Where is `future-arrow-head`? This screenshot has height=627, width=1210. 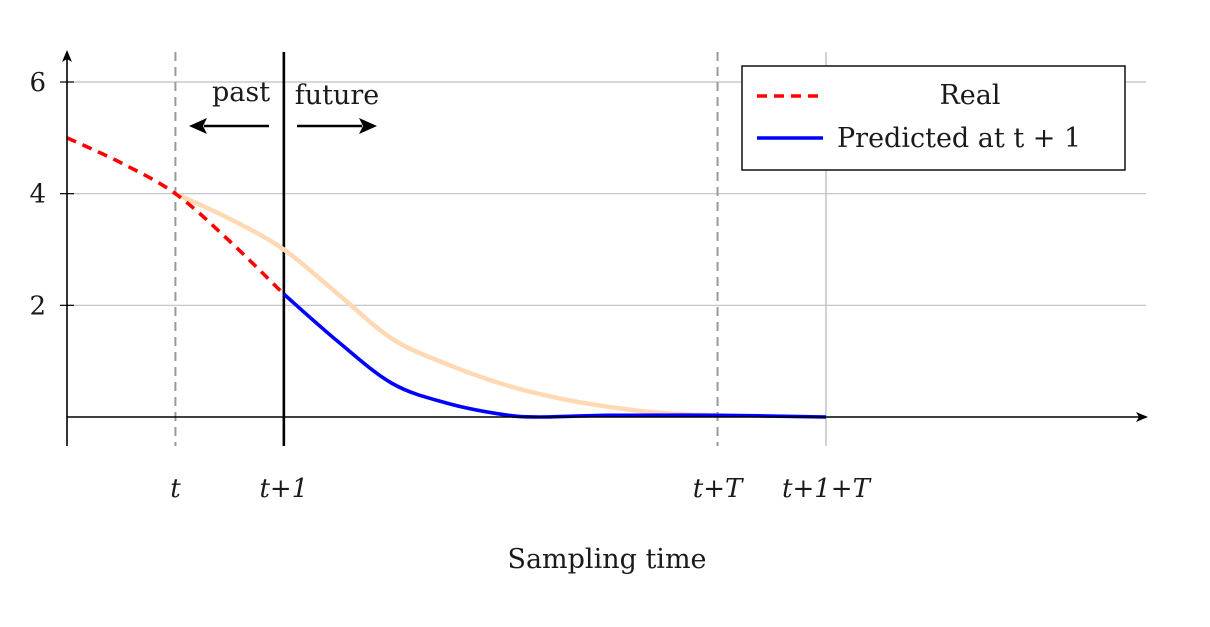 future-arrow-head is located at coordinates (368, 126).